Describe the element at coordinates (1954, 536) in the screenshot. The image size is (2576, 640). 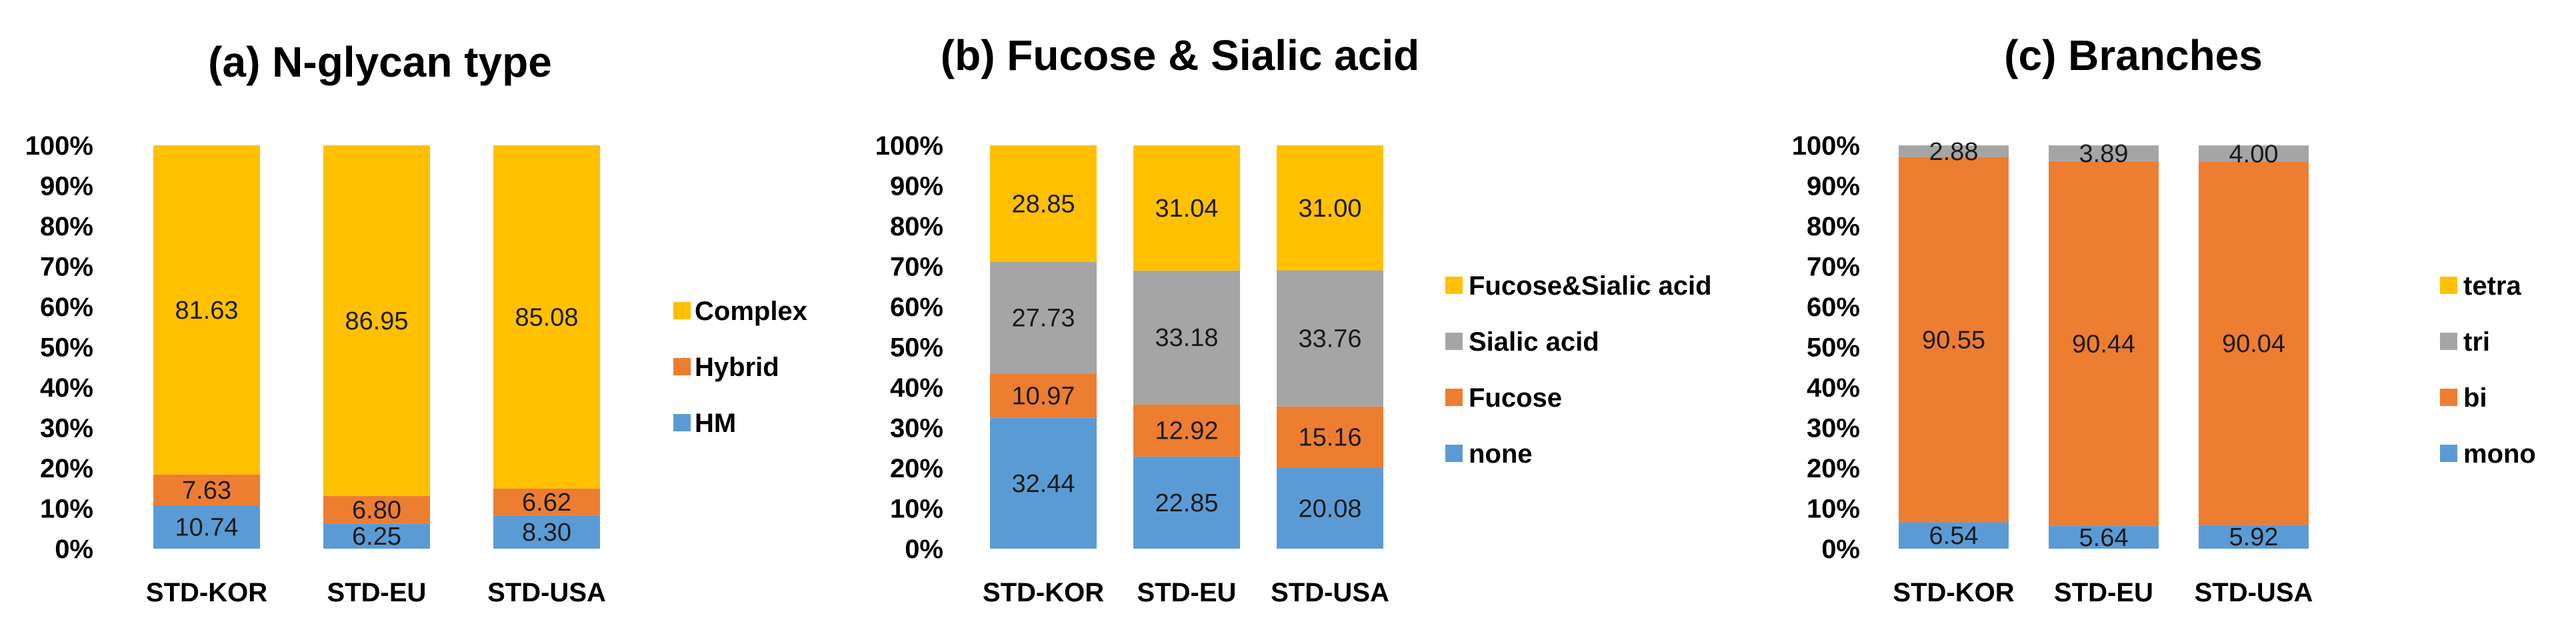
I see `data-label: 6.54` at that location.